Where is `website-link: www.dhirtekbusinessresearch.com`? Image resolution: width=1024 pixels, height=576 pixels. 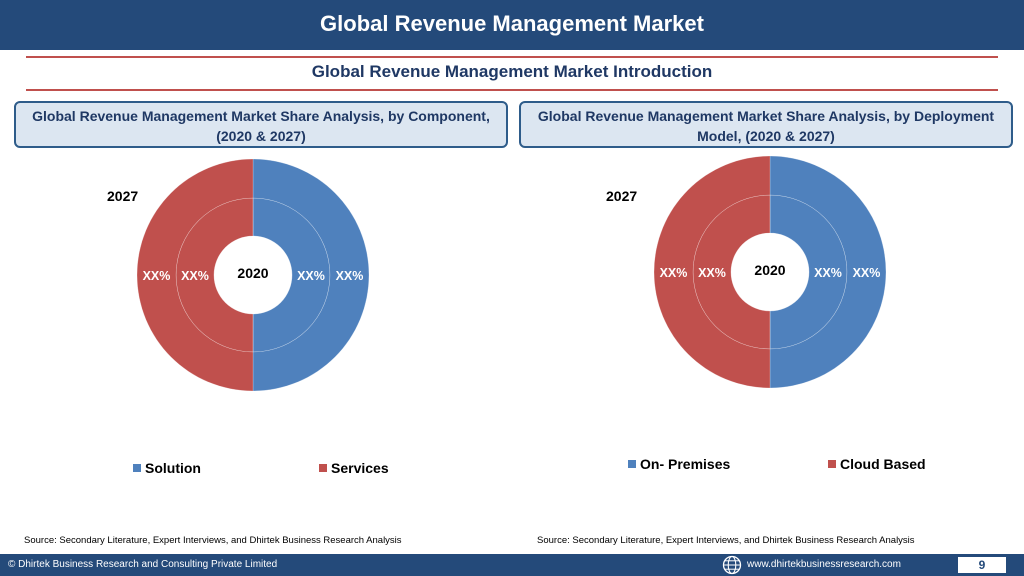 website-link: www.dhirtekbusinessresearch.com is located at coordinates (824, 564).